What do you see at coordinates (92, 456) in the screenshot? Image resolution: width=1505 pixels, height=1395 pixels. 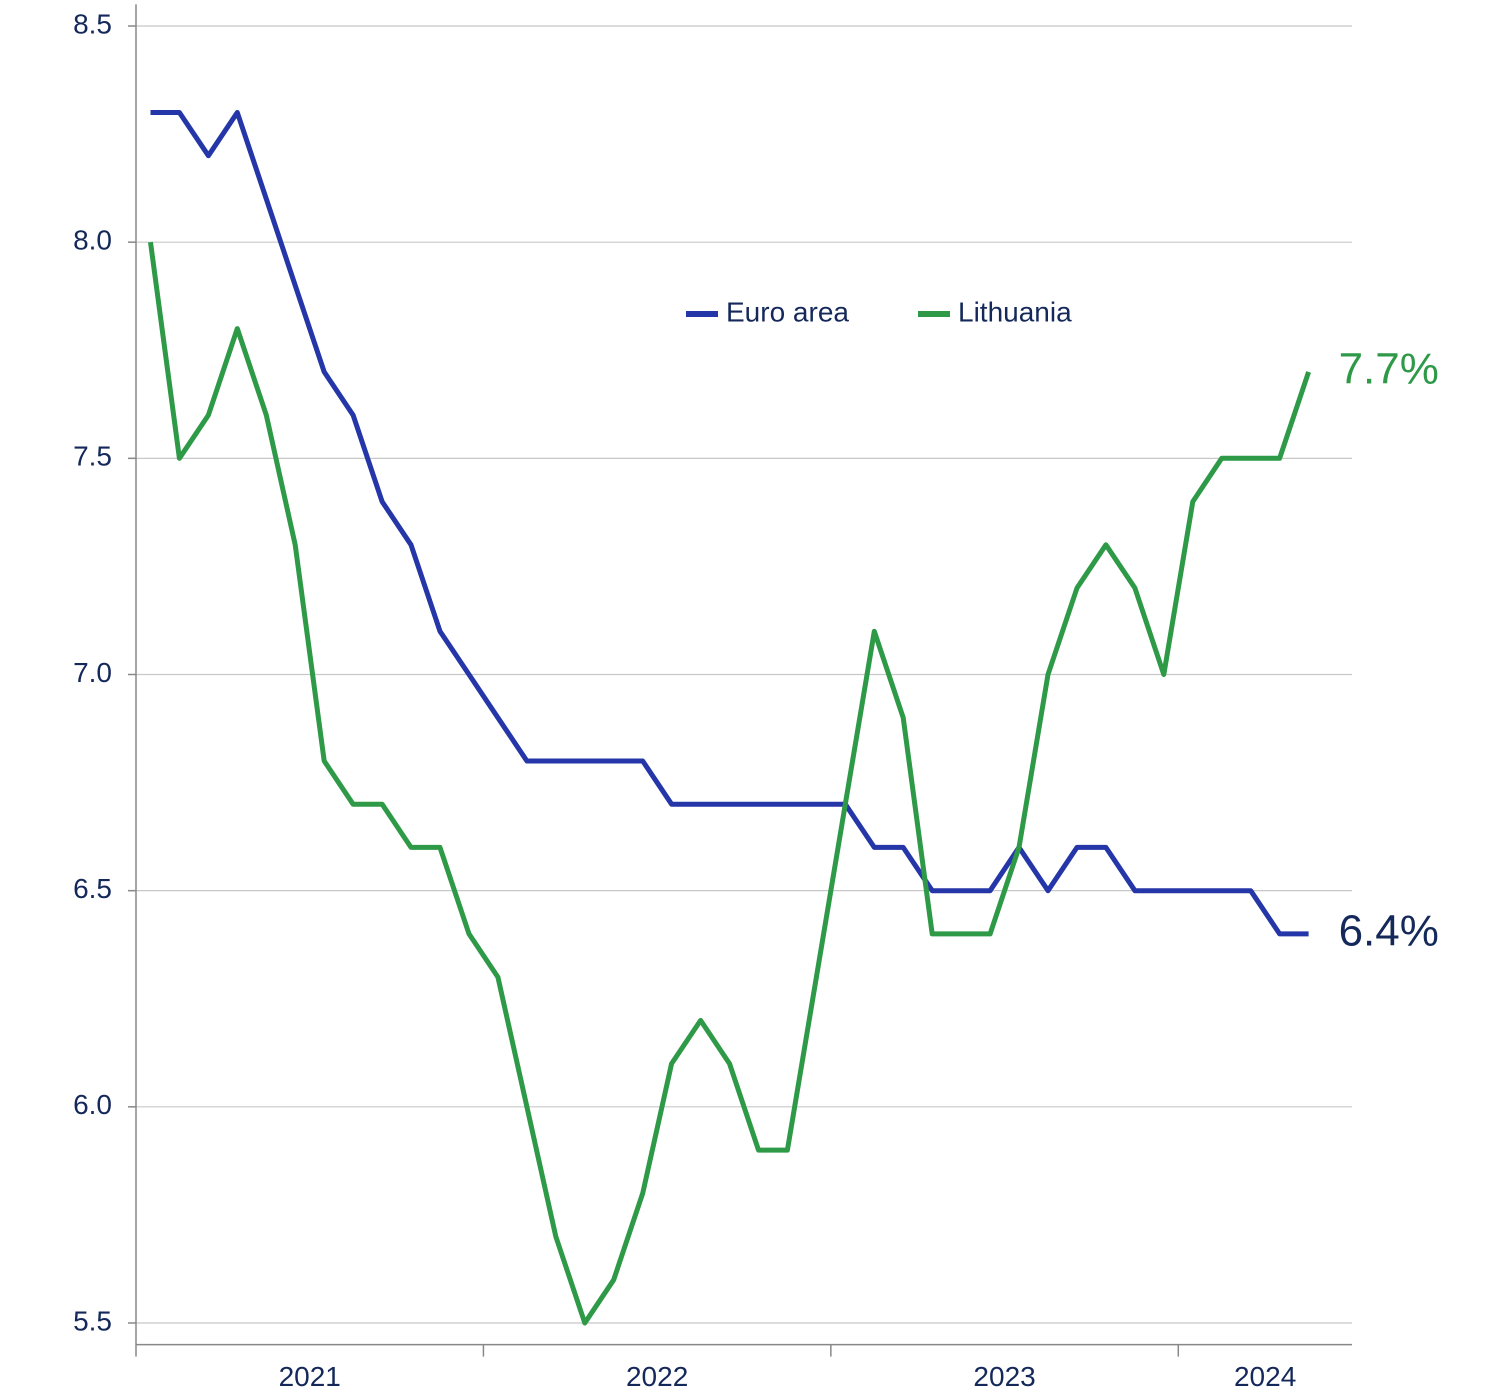 I see `y-tick-label: 7.5` at bounding box center [92, 456].